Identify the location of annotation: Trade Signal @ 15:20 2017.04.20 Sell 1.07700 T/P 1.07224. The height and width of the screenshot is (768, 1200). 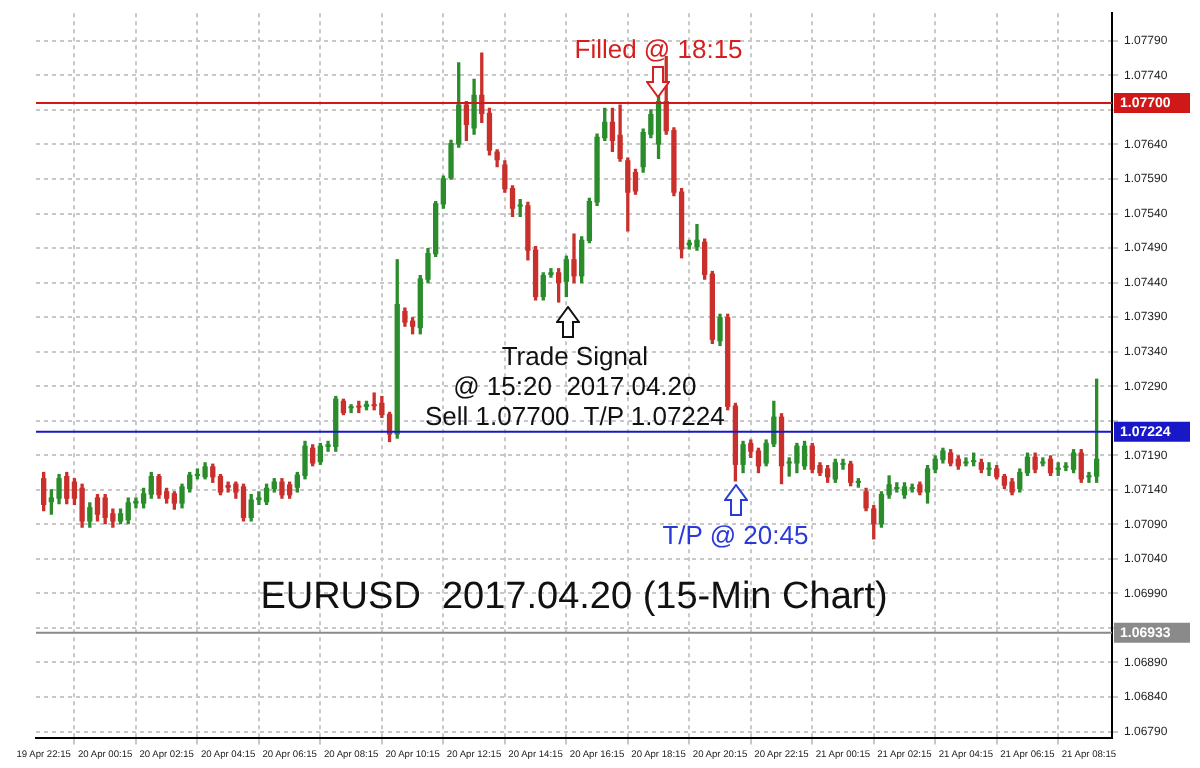
(575, 386).